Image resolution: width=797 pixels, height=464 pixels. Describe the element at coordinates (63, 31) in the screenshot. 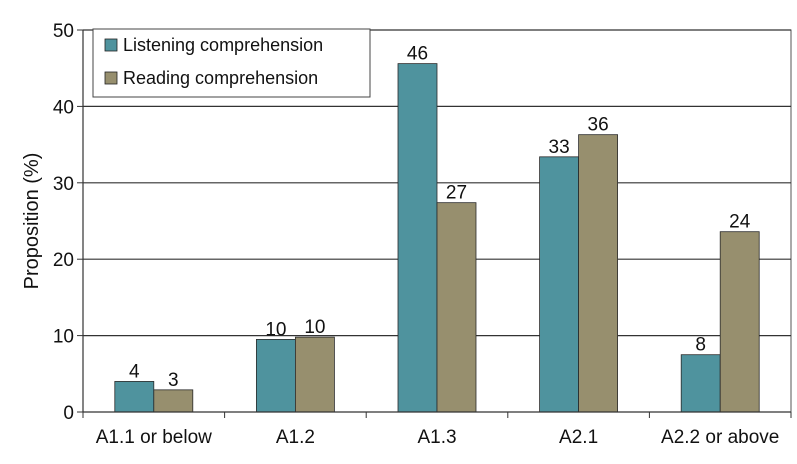

I see `y-tick-label: 50` at that location.